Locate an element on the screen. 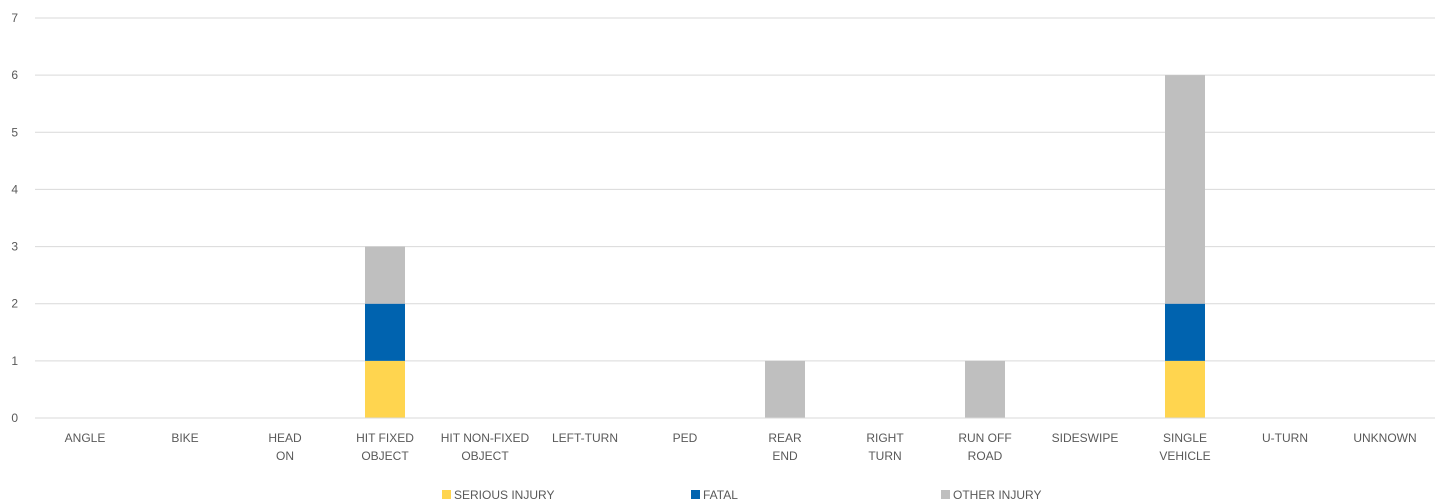 This screenshot has width=1439, height=503. x-tick-label: U-TURN is located at coordinates (1285, 438).